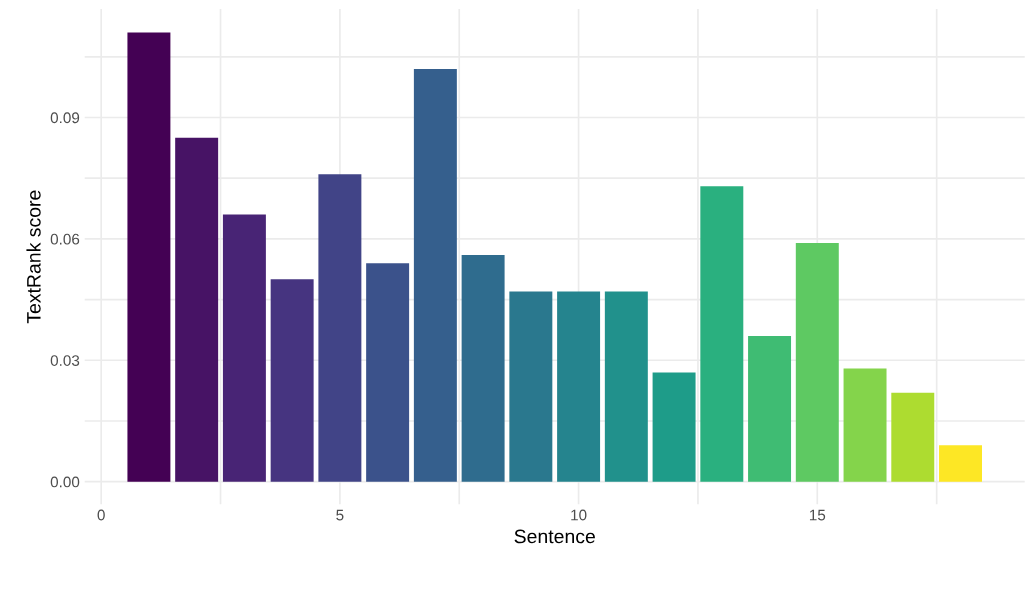 The height and width of the screenshot is (604, 1033). I want to click on x-axis-title: Sentence, so click(554, 536).